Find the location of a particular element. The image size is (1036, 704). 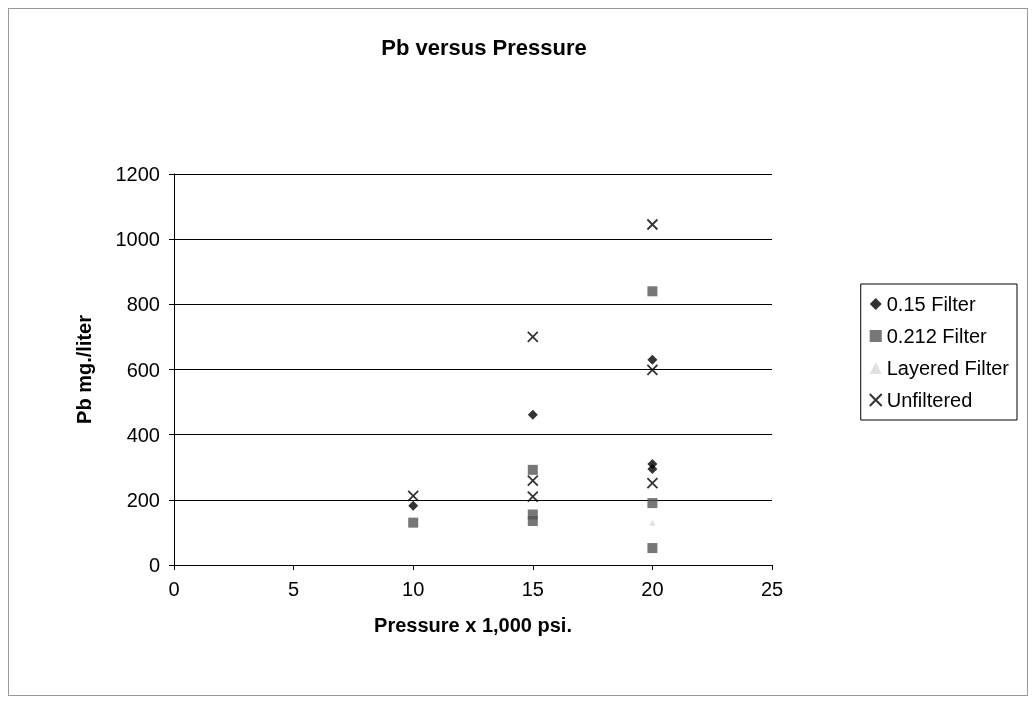

x-tick-label: 25 is located at coordinates (772, 589).